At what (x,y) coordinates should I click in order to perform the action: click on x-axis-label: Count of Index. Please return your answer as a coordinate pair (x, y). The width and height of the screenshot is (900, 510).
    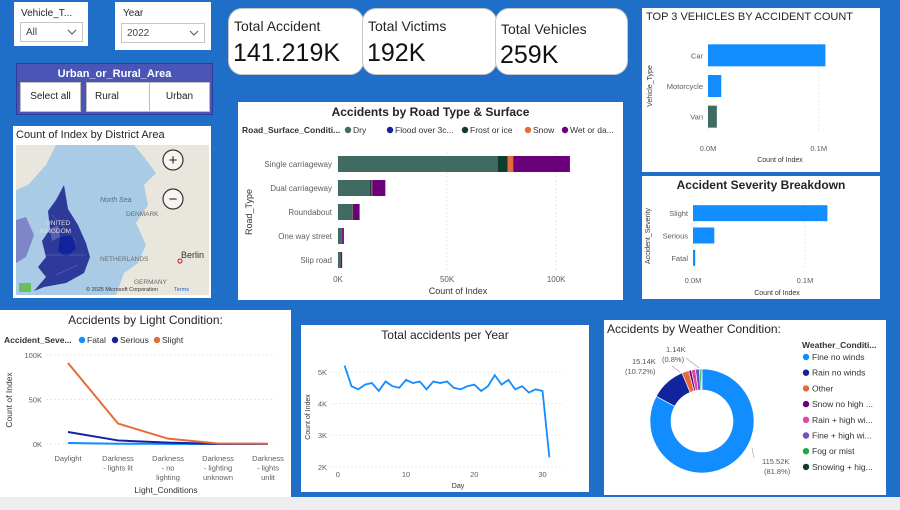
    Looking at the image, I should click on (780, 160).